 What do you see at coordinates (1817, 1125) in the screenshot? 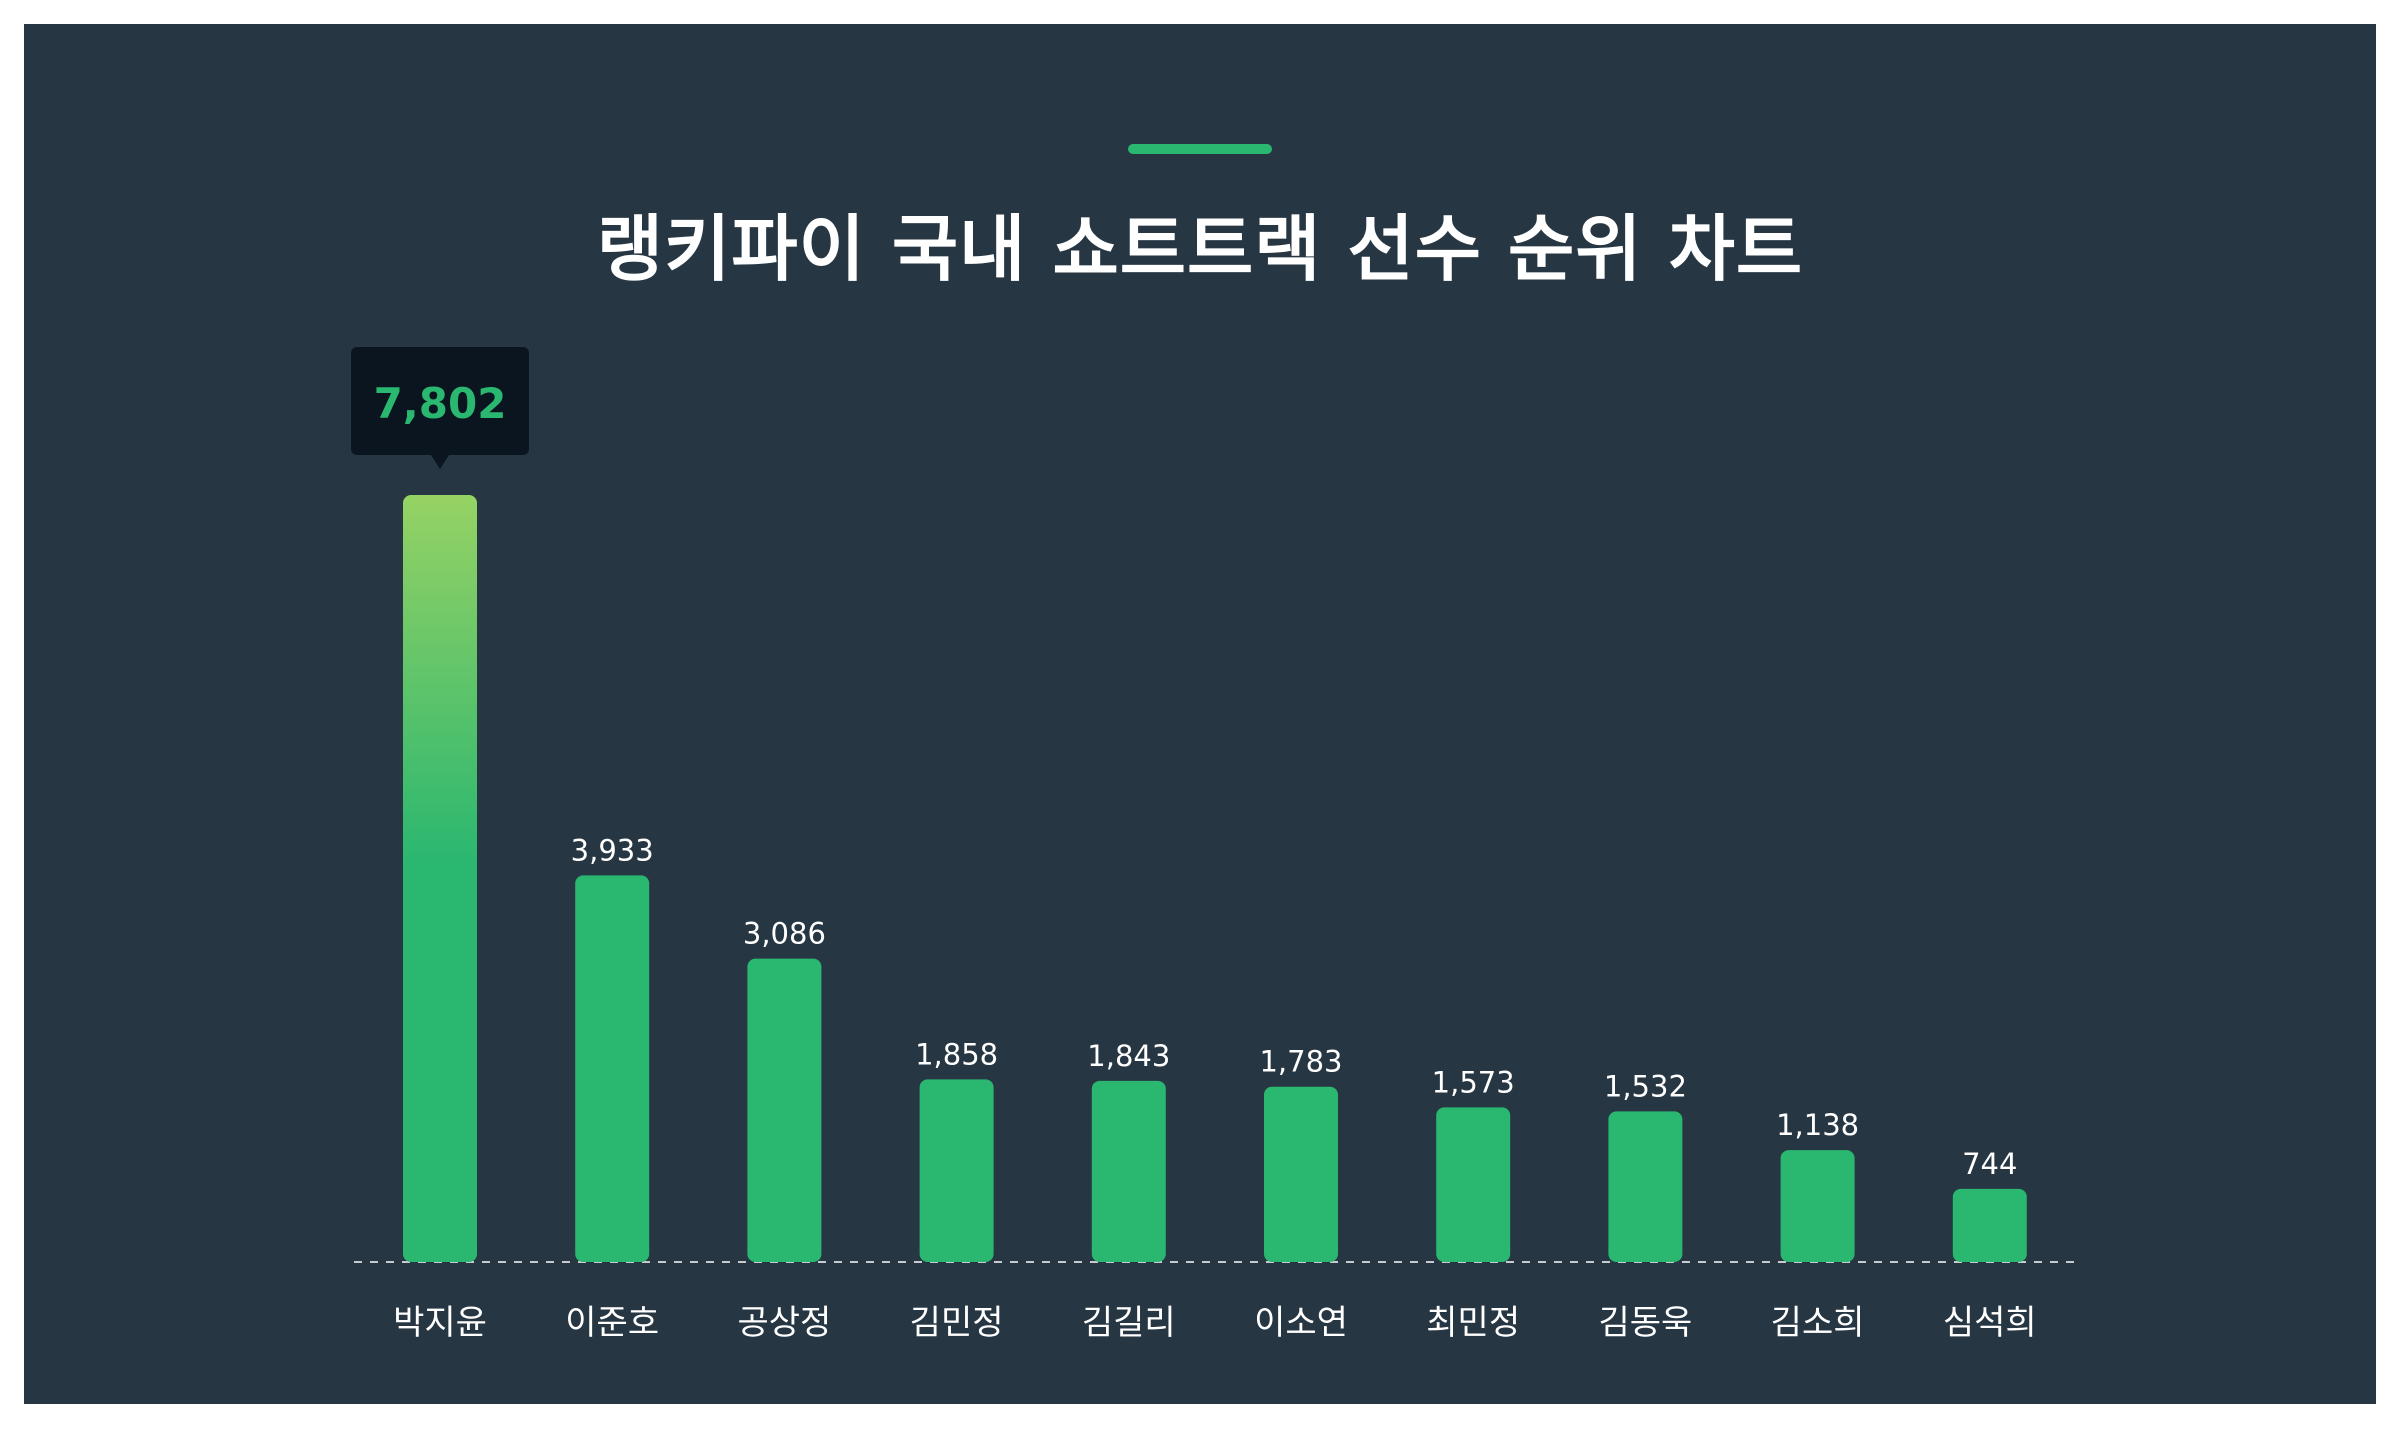
I see `value-label-9: 1,138` at bounding box center [1817, 1125].